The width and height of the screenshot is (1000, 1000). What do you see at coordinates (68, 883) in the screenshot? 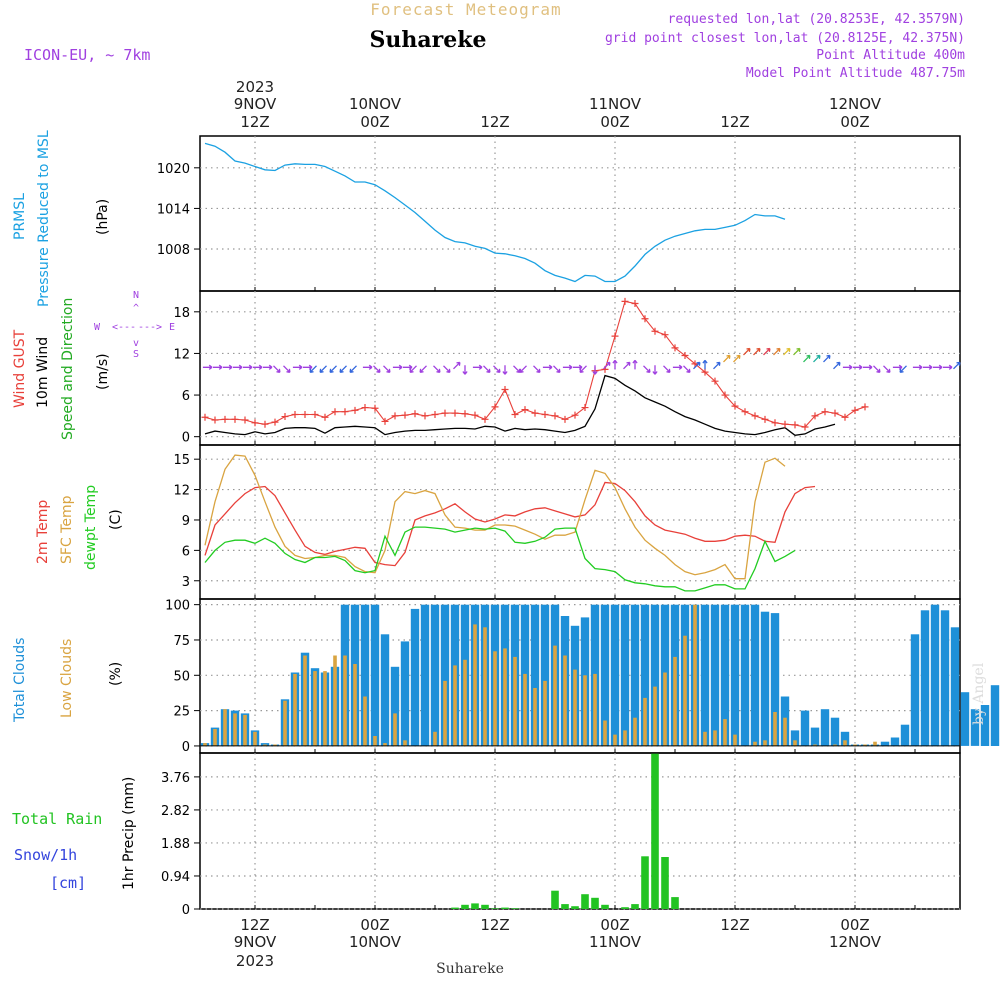
I see `cm-label: [cm]` at bounding box center [68, 883].